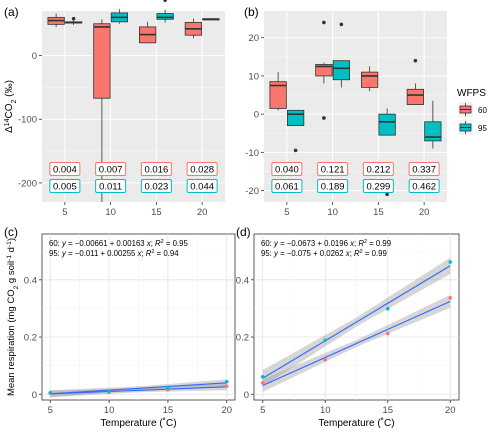  I want to click on annotation-value-60: 0.337, so click(424, 170).